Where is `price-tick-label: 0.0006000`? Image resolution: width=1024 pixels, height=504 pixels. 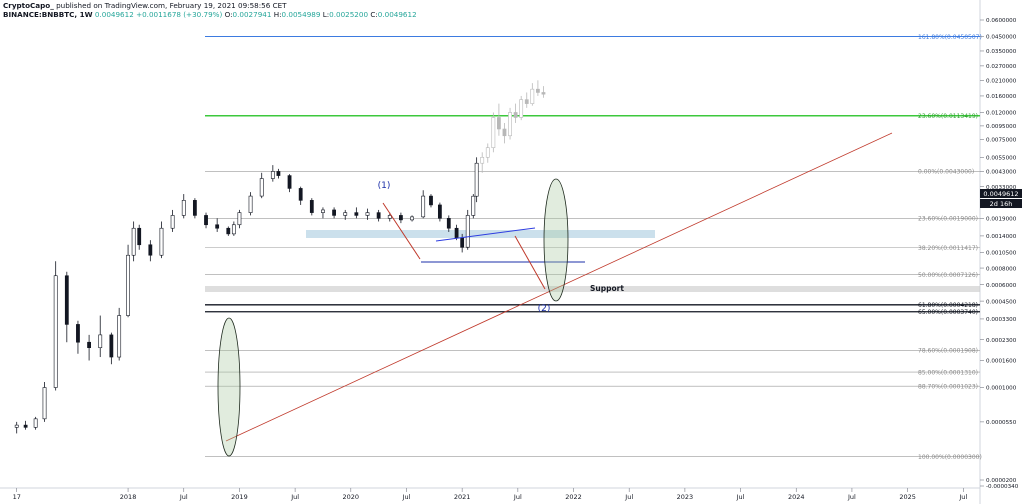
price-tick-label: 0.0006000 is located at coordinates (1001, 286).